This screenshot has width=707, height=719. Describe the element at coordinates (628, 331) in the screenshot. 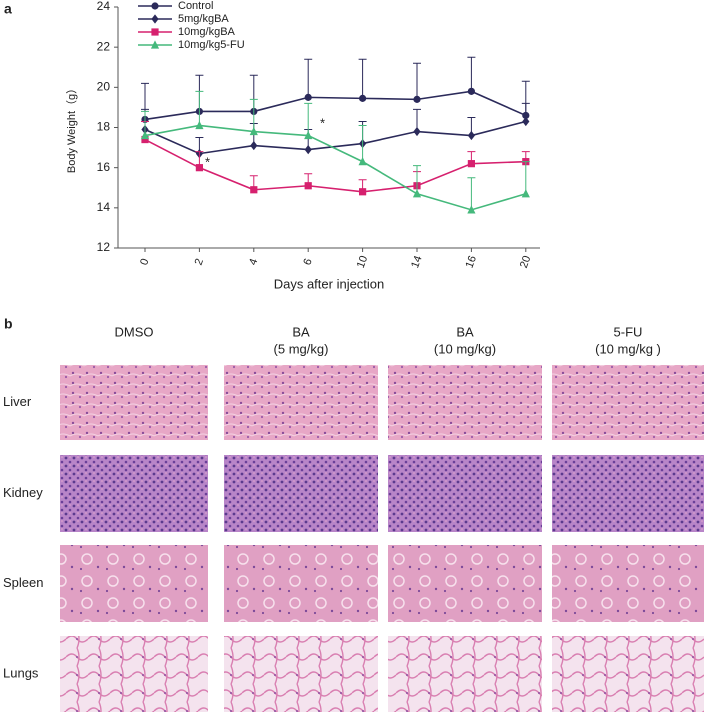

I see `column-header: 5-FU` at that location.